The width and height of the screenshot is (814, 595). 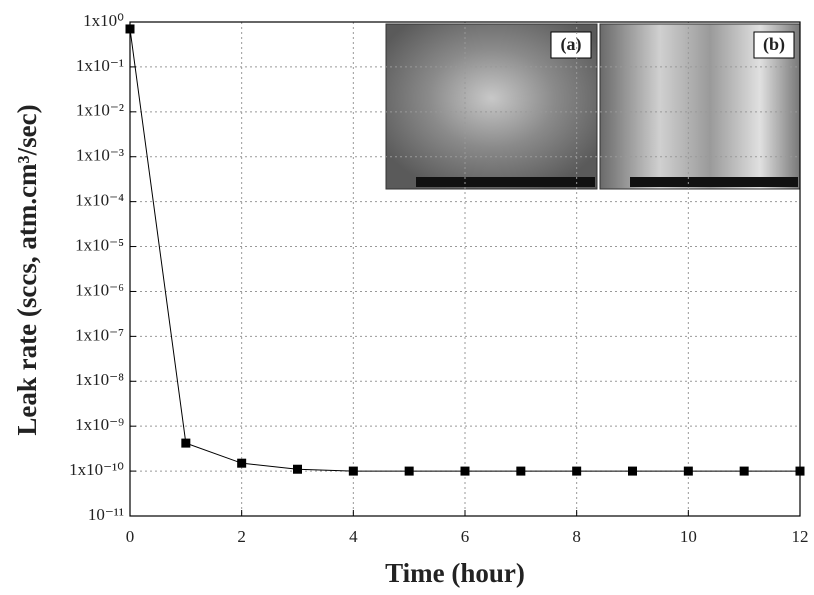 I want to click on x-tick-label: 4, so click(x=353, y=536).